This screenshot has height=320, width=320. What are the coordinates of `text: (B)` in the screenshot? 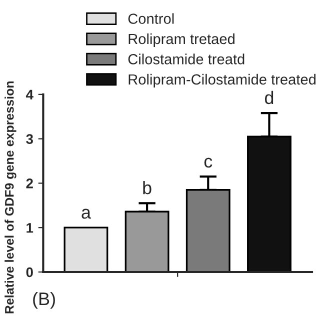 It's located at (44, 300).